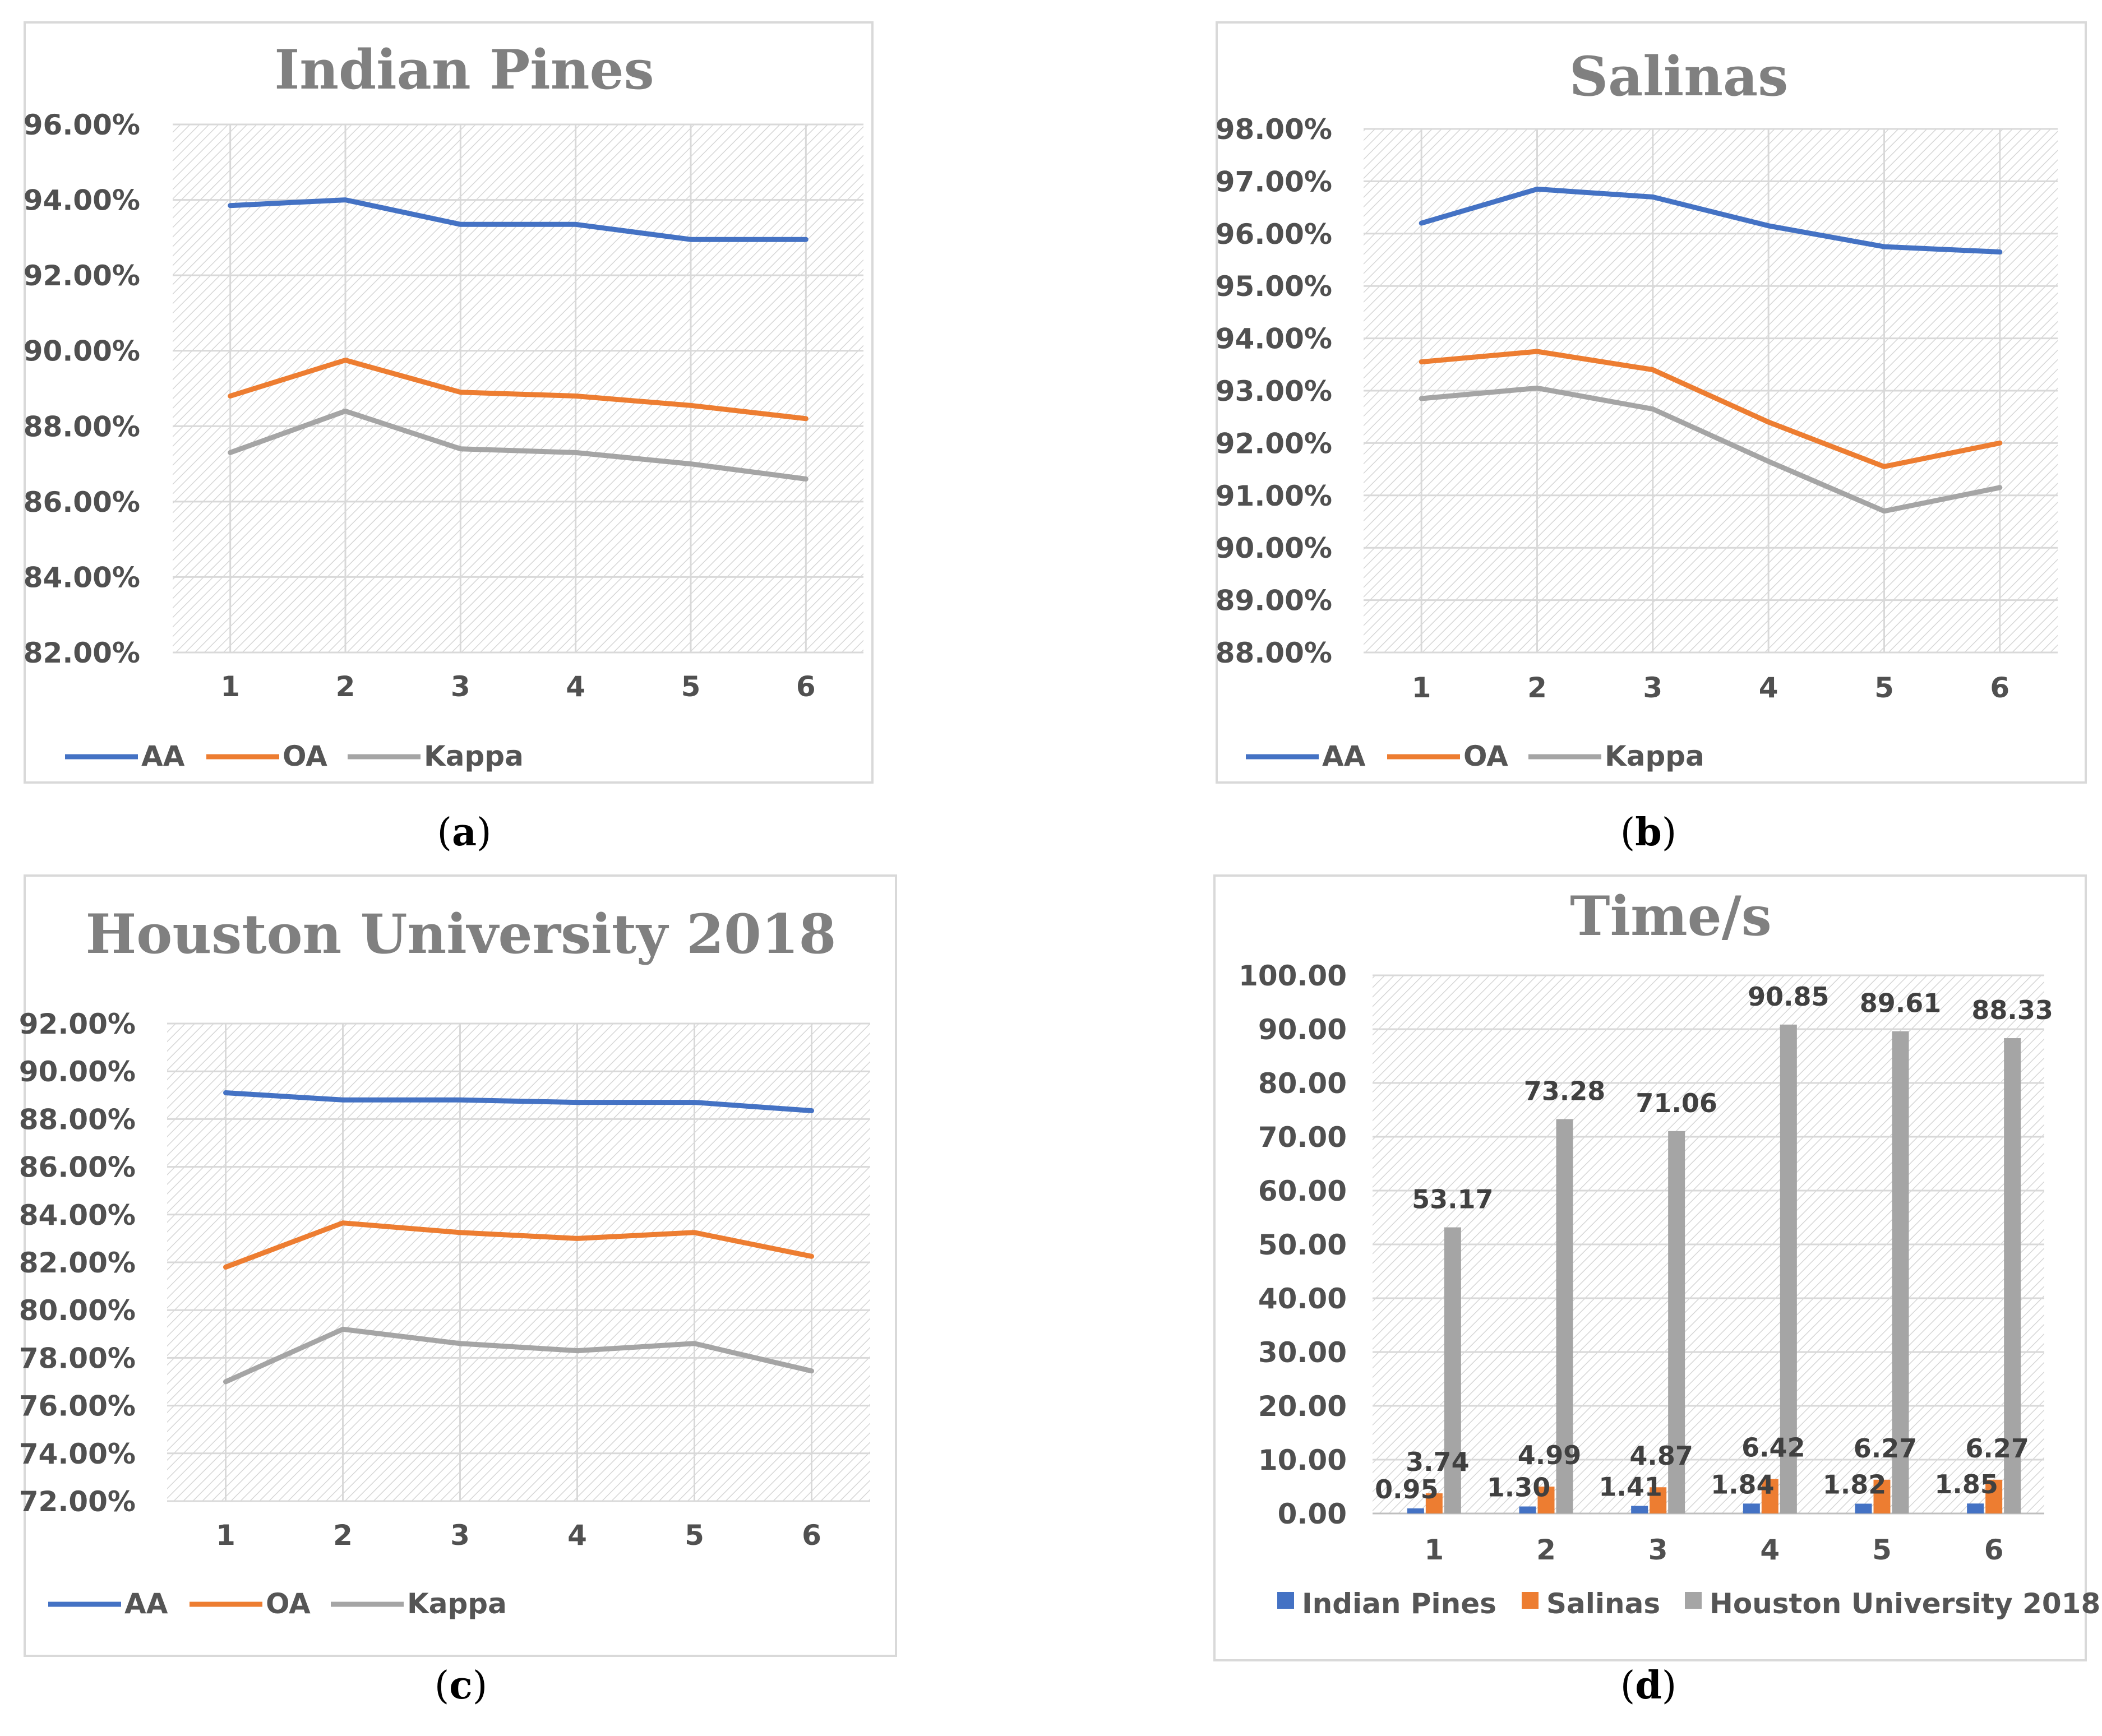 The width and height of the screenshot is (2102, 1736). Describe the element at coordinates (1676, 1103) in the screenshot. I see `data-label: 71.06` at that location.